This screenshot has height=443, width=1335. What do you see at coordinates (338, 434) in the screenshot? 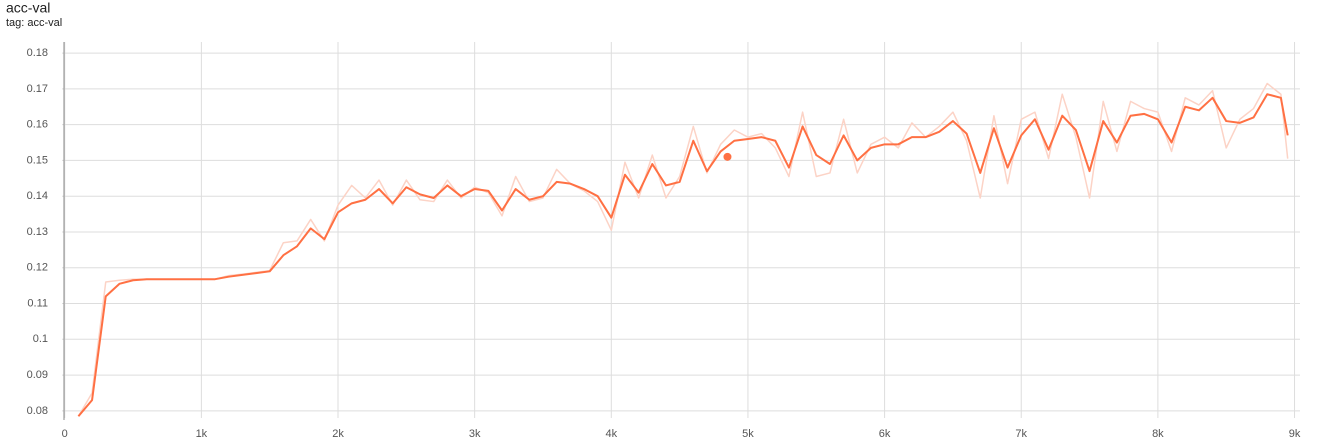
I see `x-tick-label: 2k` at bounding box center [338, 434].